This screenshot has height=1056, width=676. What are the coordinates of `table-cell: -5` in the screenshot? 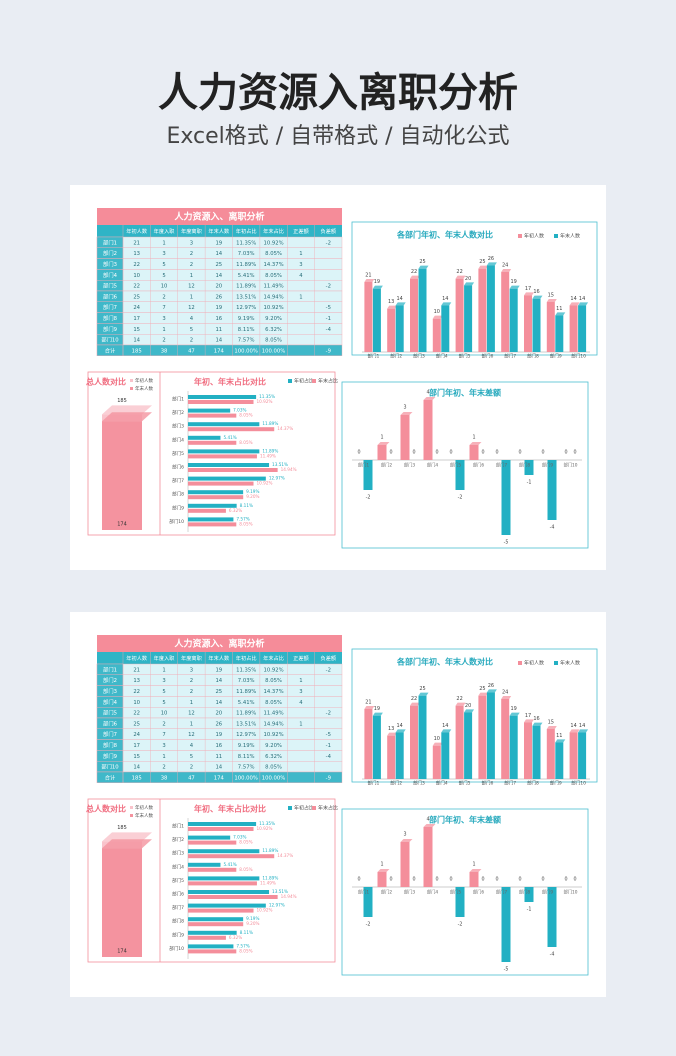 It's located at (328, 308).